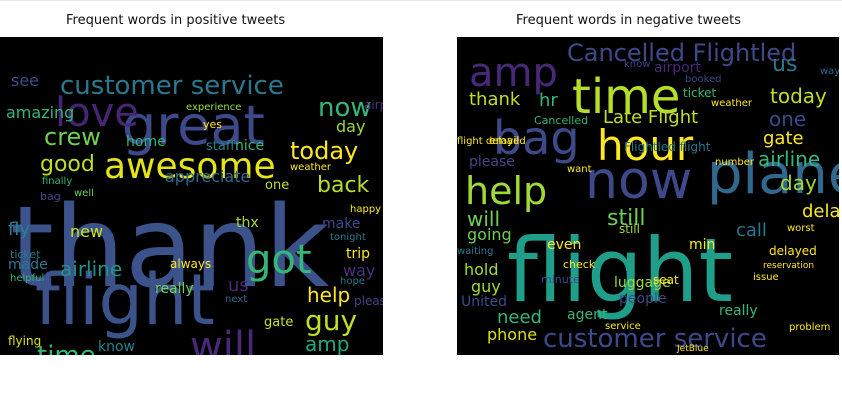 The height and width of the screenshot is (405, 842). What do you see at coordinates (146, 142) in the screenshot?
I see `cloud-word: home` at bounding box center [146, 142].